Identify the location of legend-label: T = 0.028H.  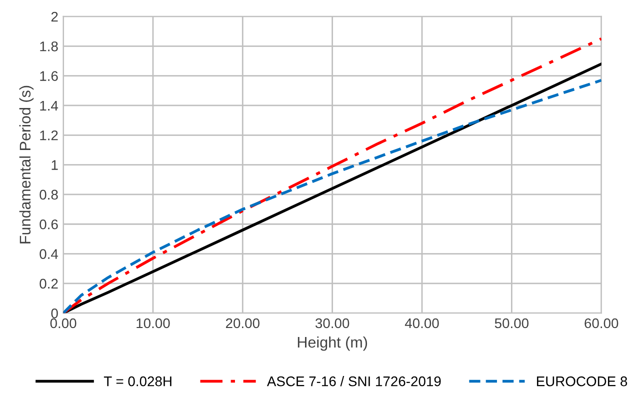
(138, 381).